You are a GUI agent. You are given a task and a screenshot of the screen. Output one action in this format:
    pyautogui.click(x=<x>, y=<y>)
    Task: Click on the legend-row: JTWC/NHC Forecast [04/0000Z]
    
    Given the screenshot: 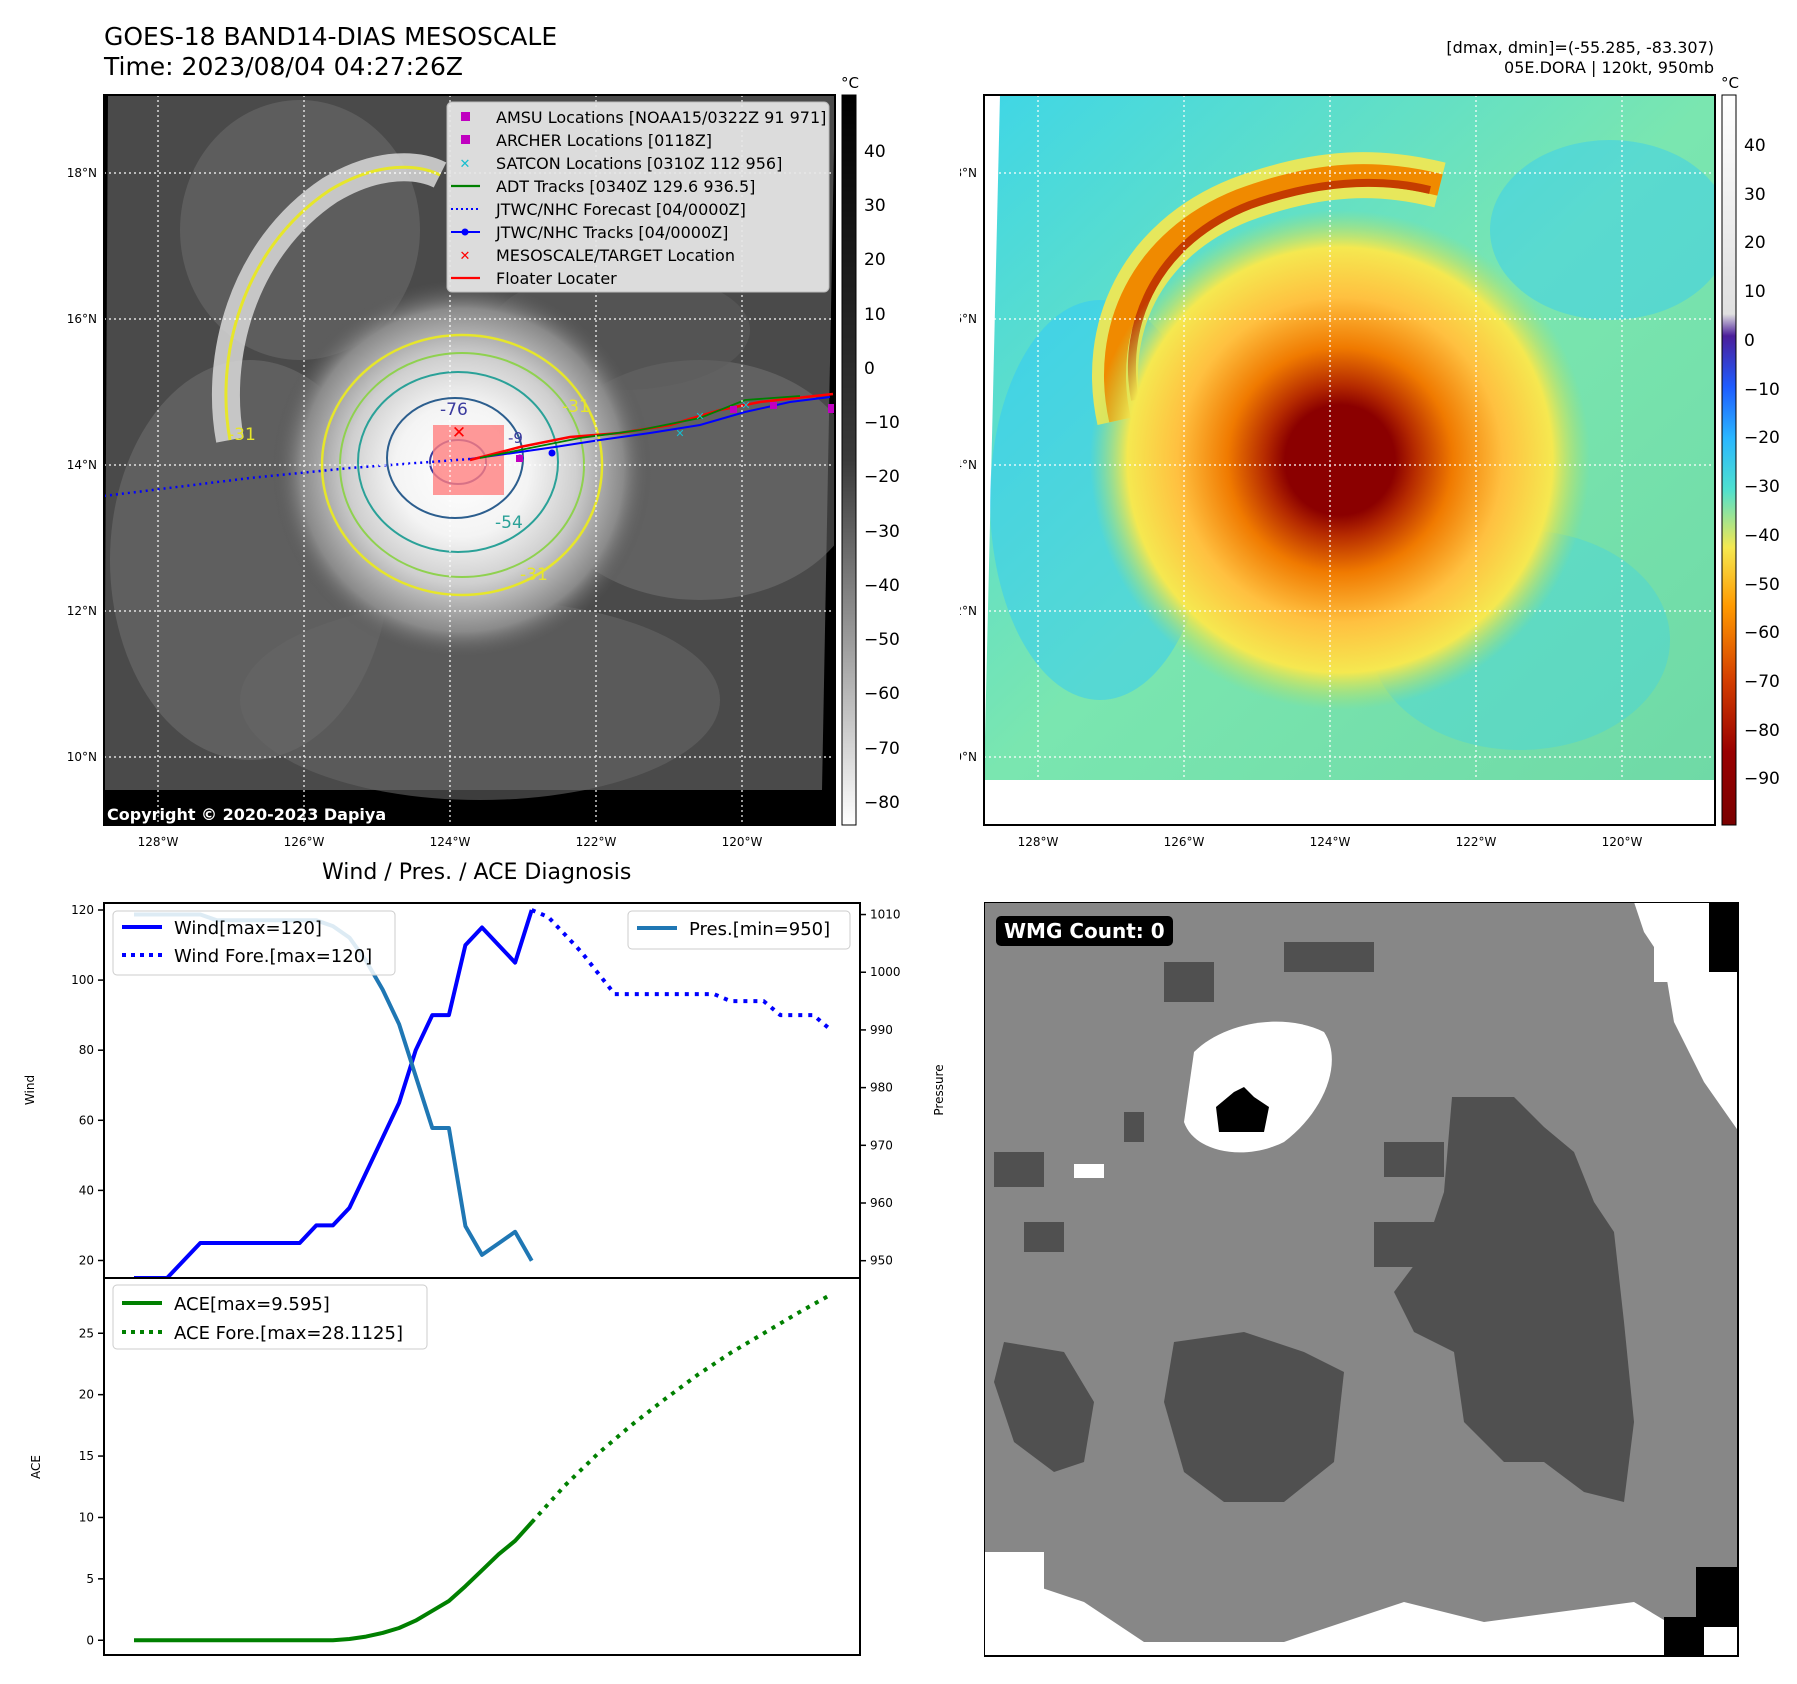 What is the action you would take?
    pyautogui.click(x=598, y=209)
    